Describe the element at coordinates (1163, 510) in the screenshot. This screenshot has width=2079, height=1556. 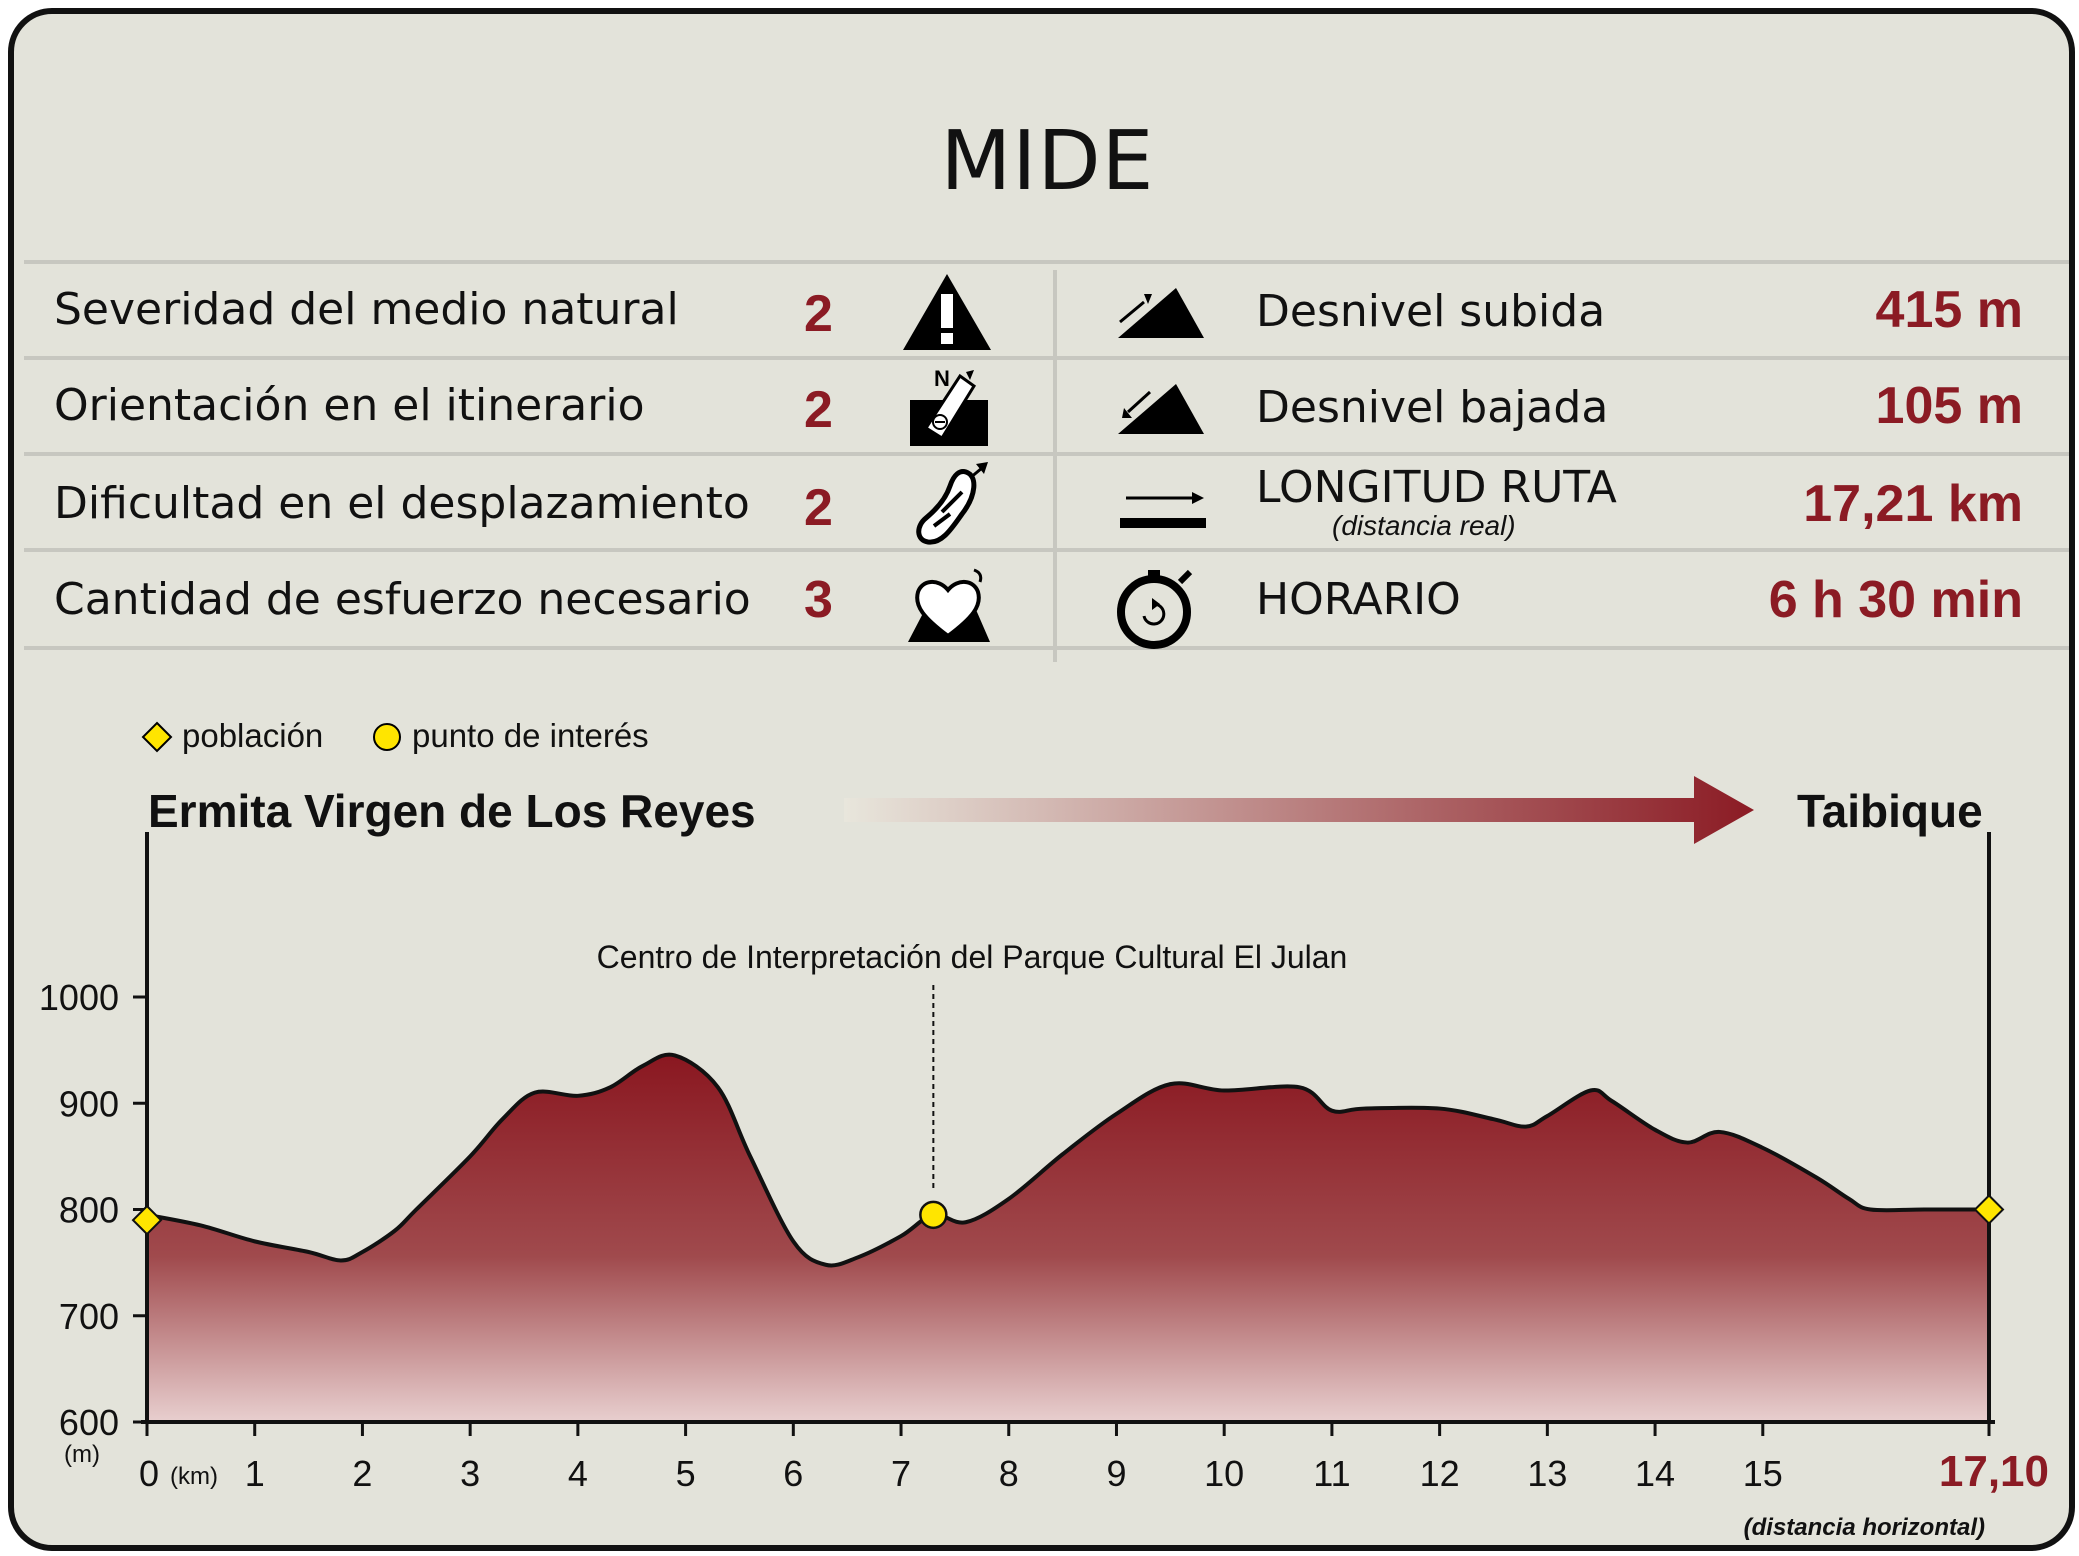
I see `distance-arrow-icon` at that location.